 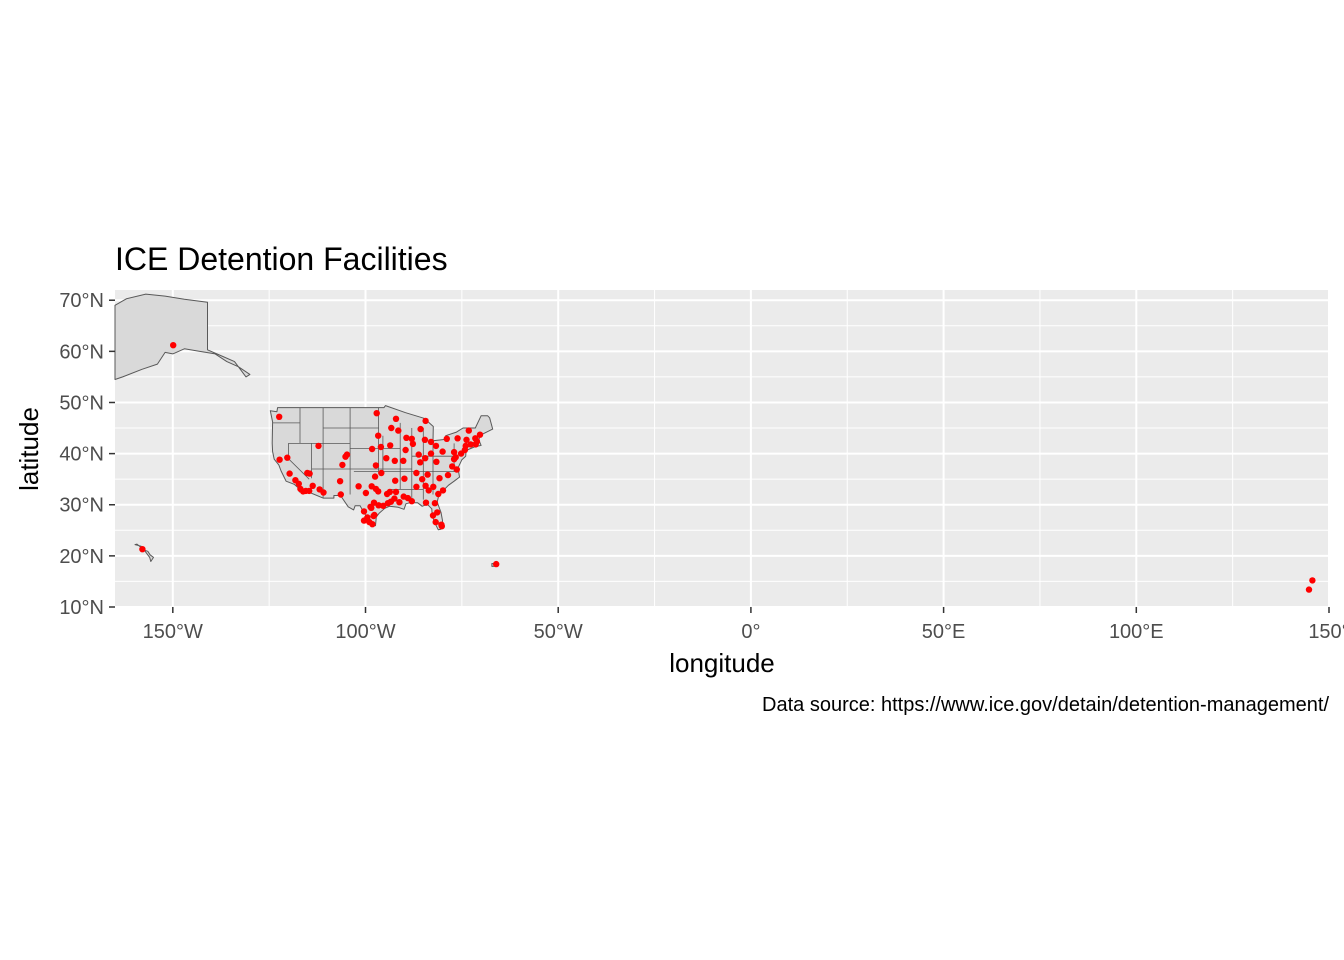 What do you see at coordinates (29, 449) in the screenshot?
I see `y-axis-title: latitude` at bounding box center [29, 449].